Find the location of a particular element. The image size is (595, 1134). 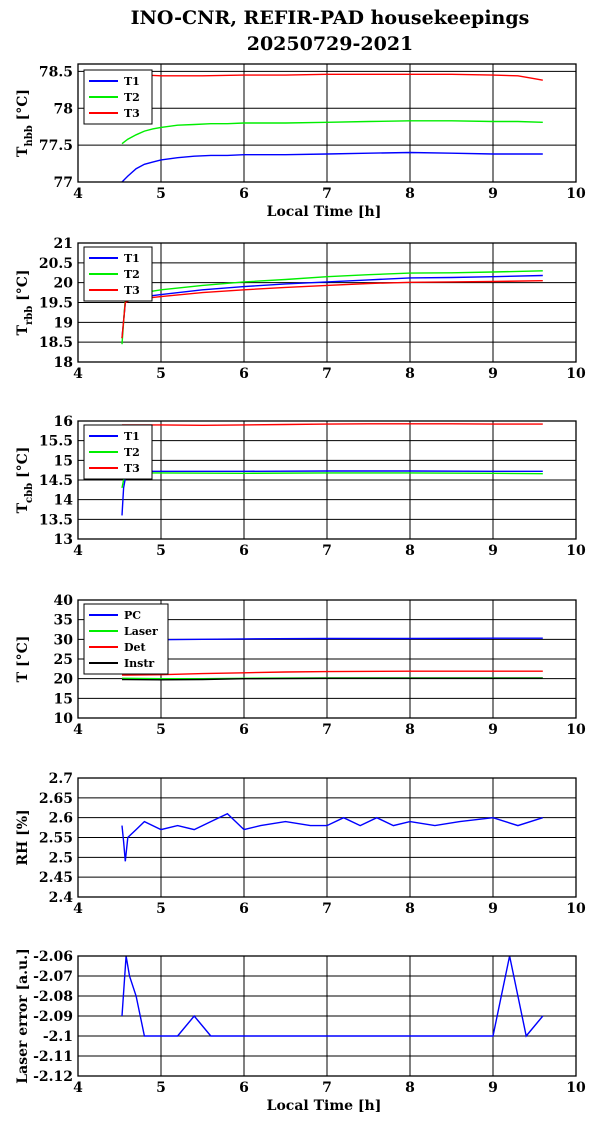

y-tick-label: 18 is located at coordinates (63, 363).